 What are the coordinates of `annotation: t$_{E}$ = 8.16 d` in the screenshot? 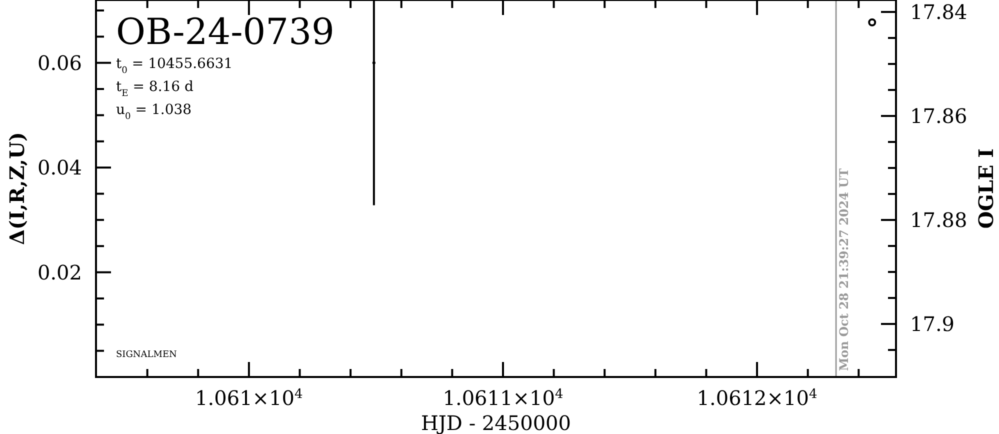 It's located at (155, 89).